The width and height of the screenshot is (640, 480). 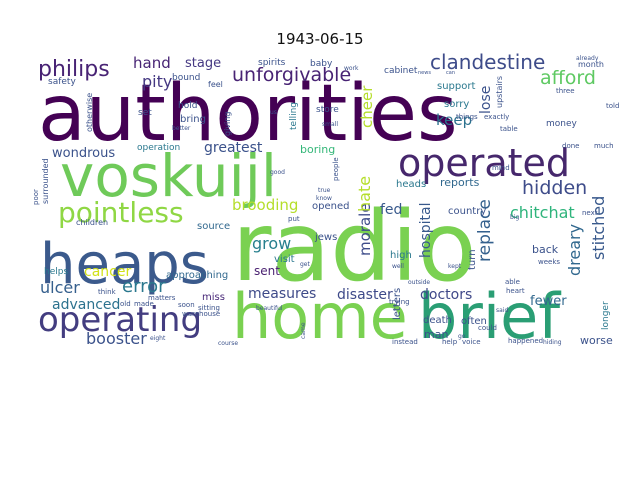 What do you see at coordinates (484, 163) in the screenshot?
I see `word-operated: operated` at bounding box center [484, 163].